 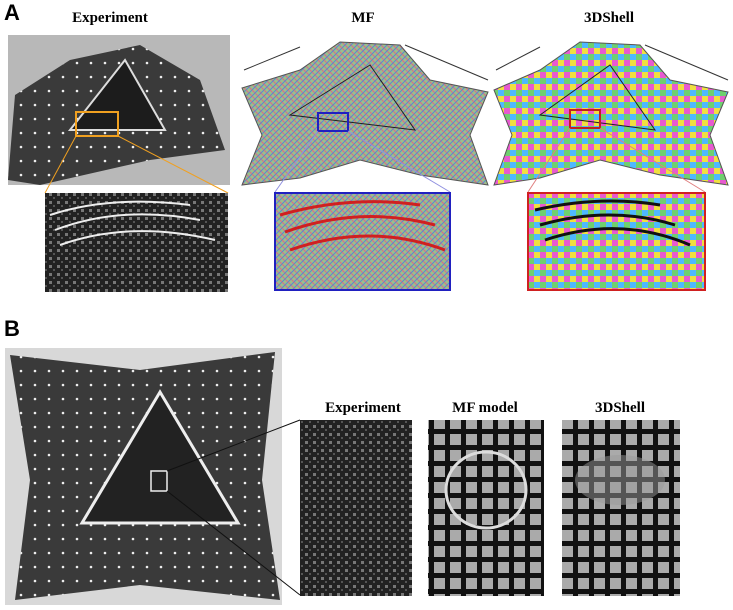 What do you see at coordinates (486, 508) in the screenshot?
I see `mf-closeup` at bounding box center [486, 508].